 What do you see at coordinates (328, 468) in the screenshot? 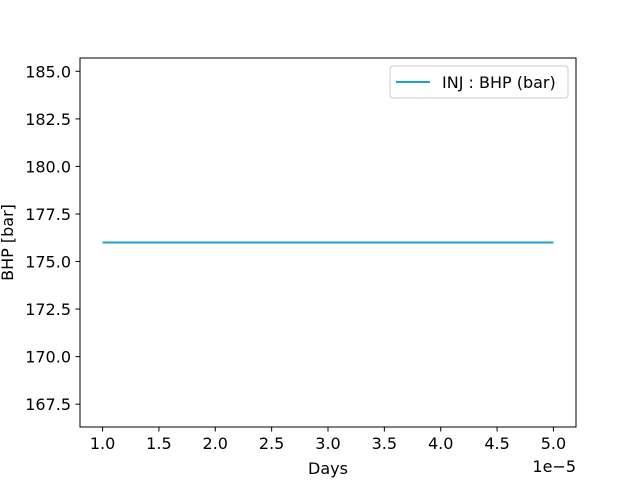
I see `x-axis-label: Days` at bounding box center [328, 468].